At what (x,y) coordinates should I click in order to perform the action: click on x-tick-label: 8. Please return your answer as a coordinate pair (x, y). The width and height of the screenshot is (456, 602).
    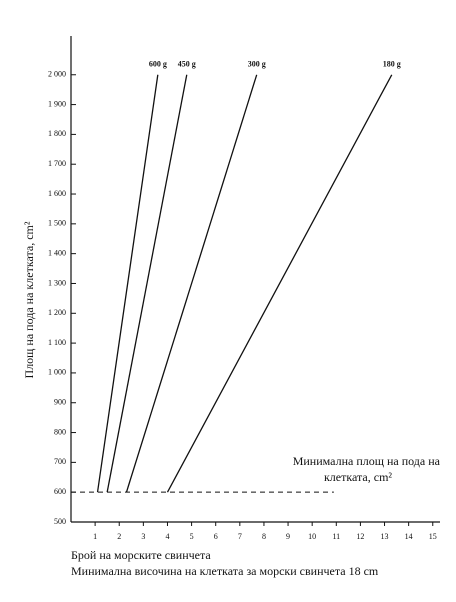
    Looking at the image, I should click on (264, 536).